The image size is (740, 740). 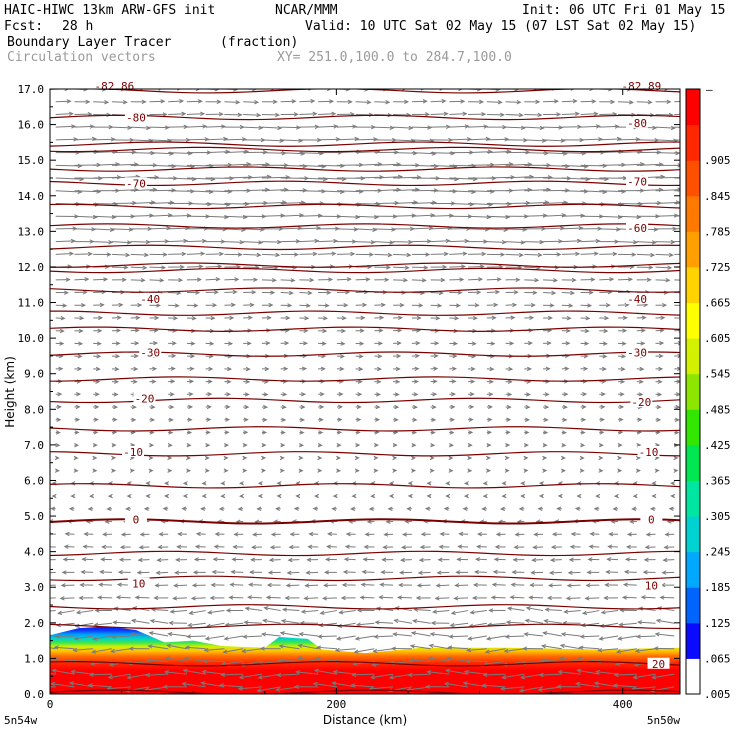 I want to click on vectors-label: Circulation vectors, so click(x=81, y=57).